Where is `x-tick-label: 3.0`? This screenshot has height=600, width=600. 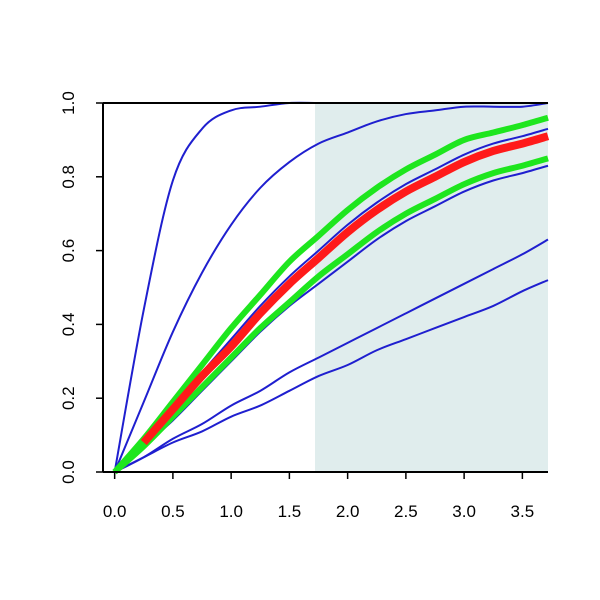 x-tick-label: 3.0 is located at coordinates (464, 511).